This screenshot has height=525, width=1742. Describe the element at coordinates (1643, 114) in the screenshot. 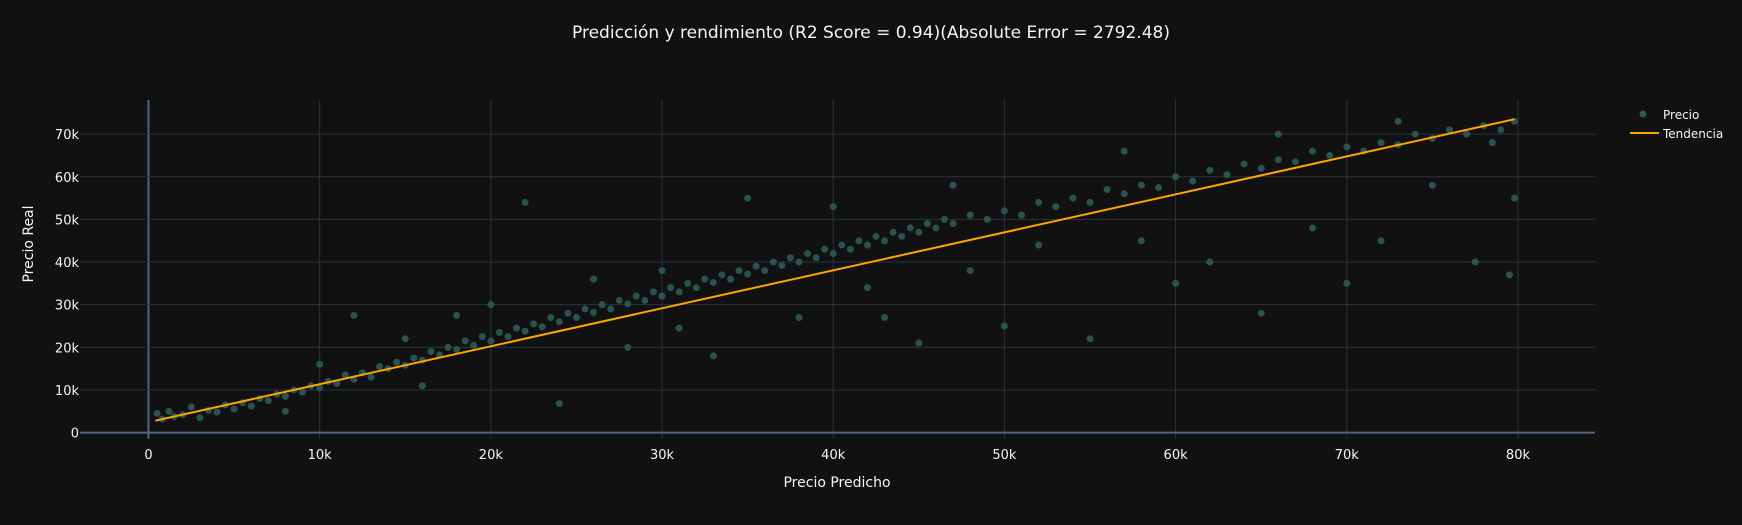

I see `legend-marker-precio` at that location.